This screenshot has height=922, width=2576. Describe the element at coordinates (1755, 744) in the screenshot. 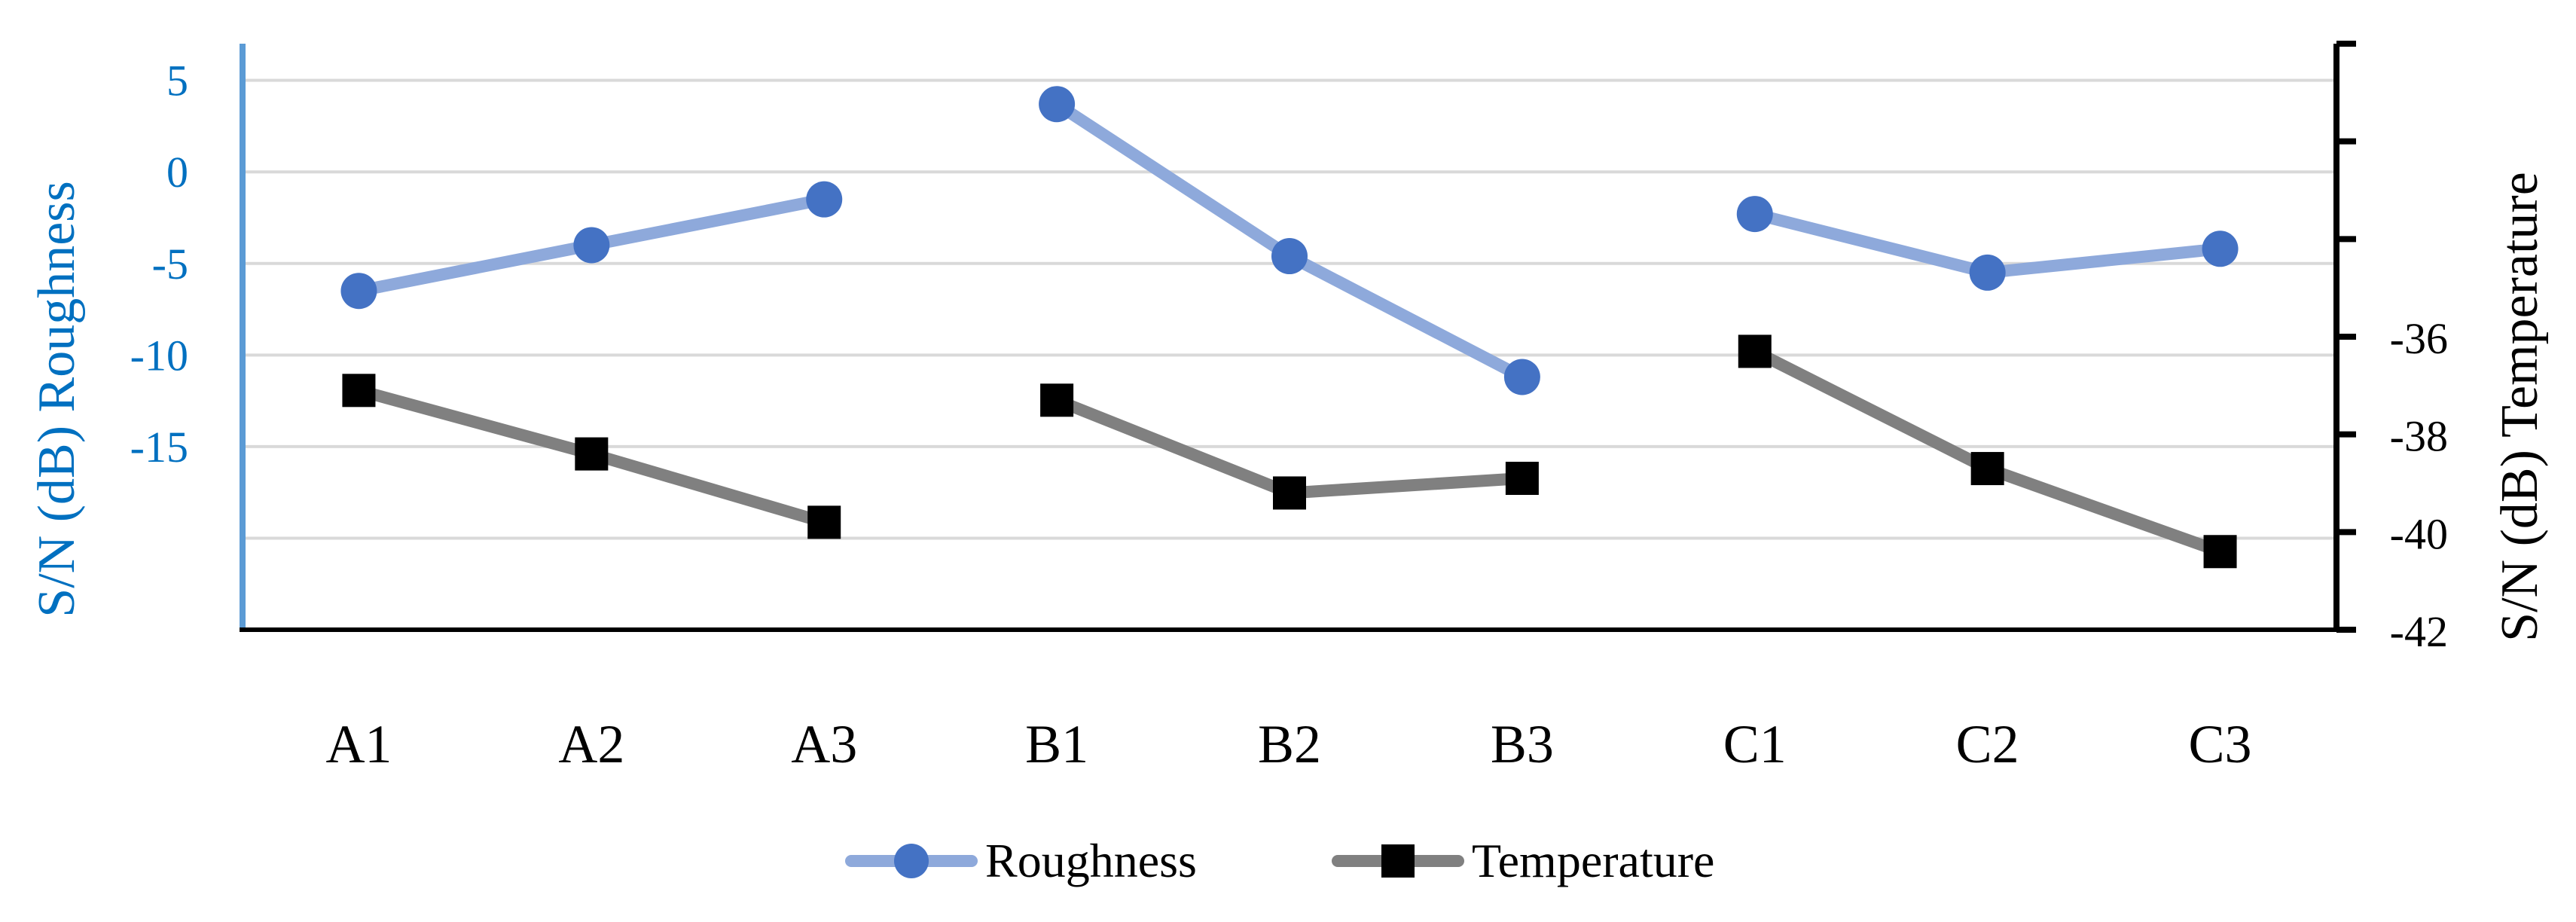

I see `x-tick-label: C1` at that location.